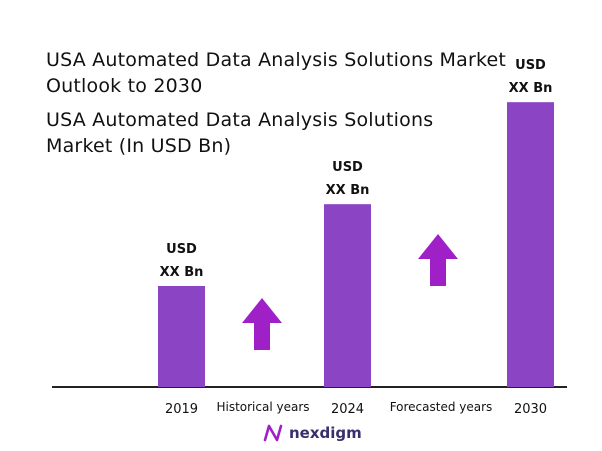 The image size is (602, 451). What do you see at coordinates (348, 190) in the screenshot?
I see `data-label-value-2024: XX Bn` at bounding box center [348, 190].